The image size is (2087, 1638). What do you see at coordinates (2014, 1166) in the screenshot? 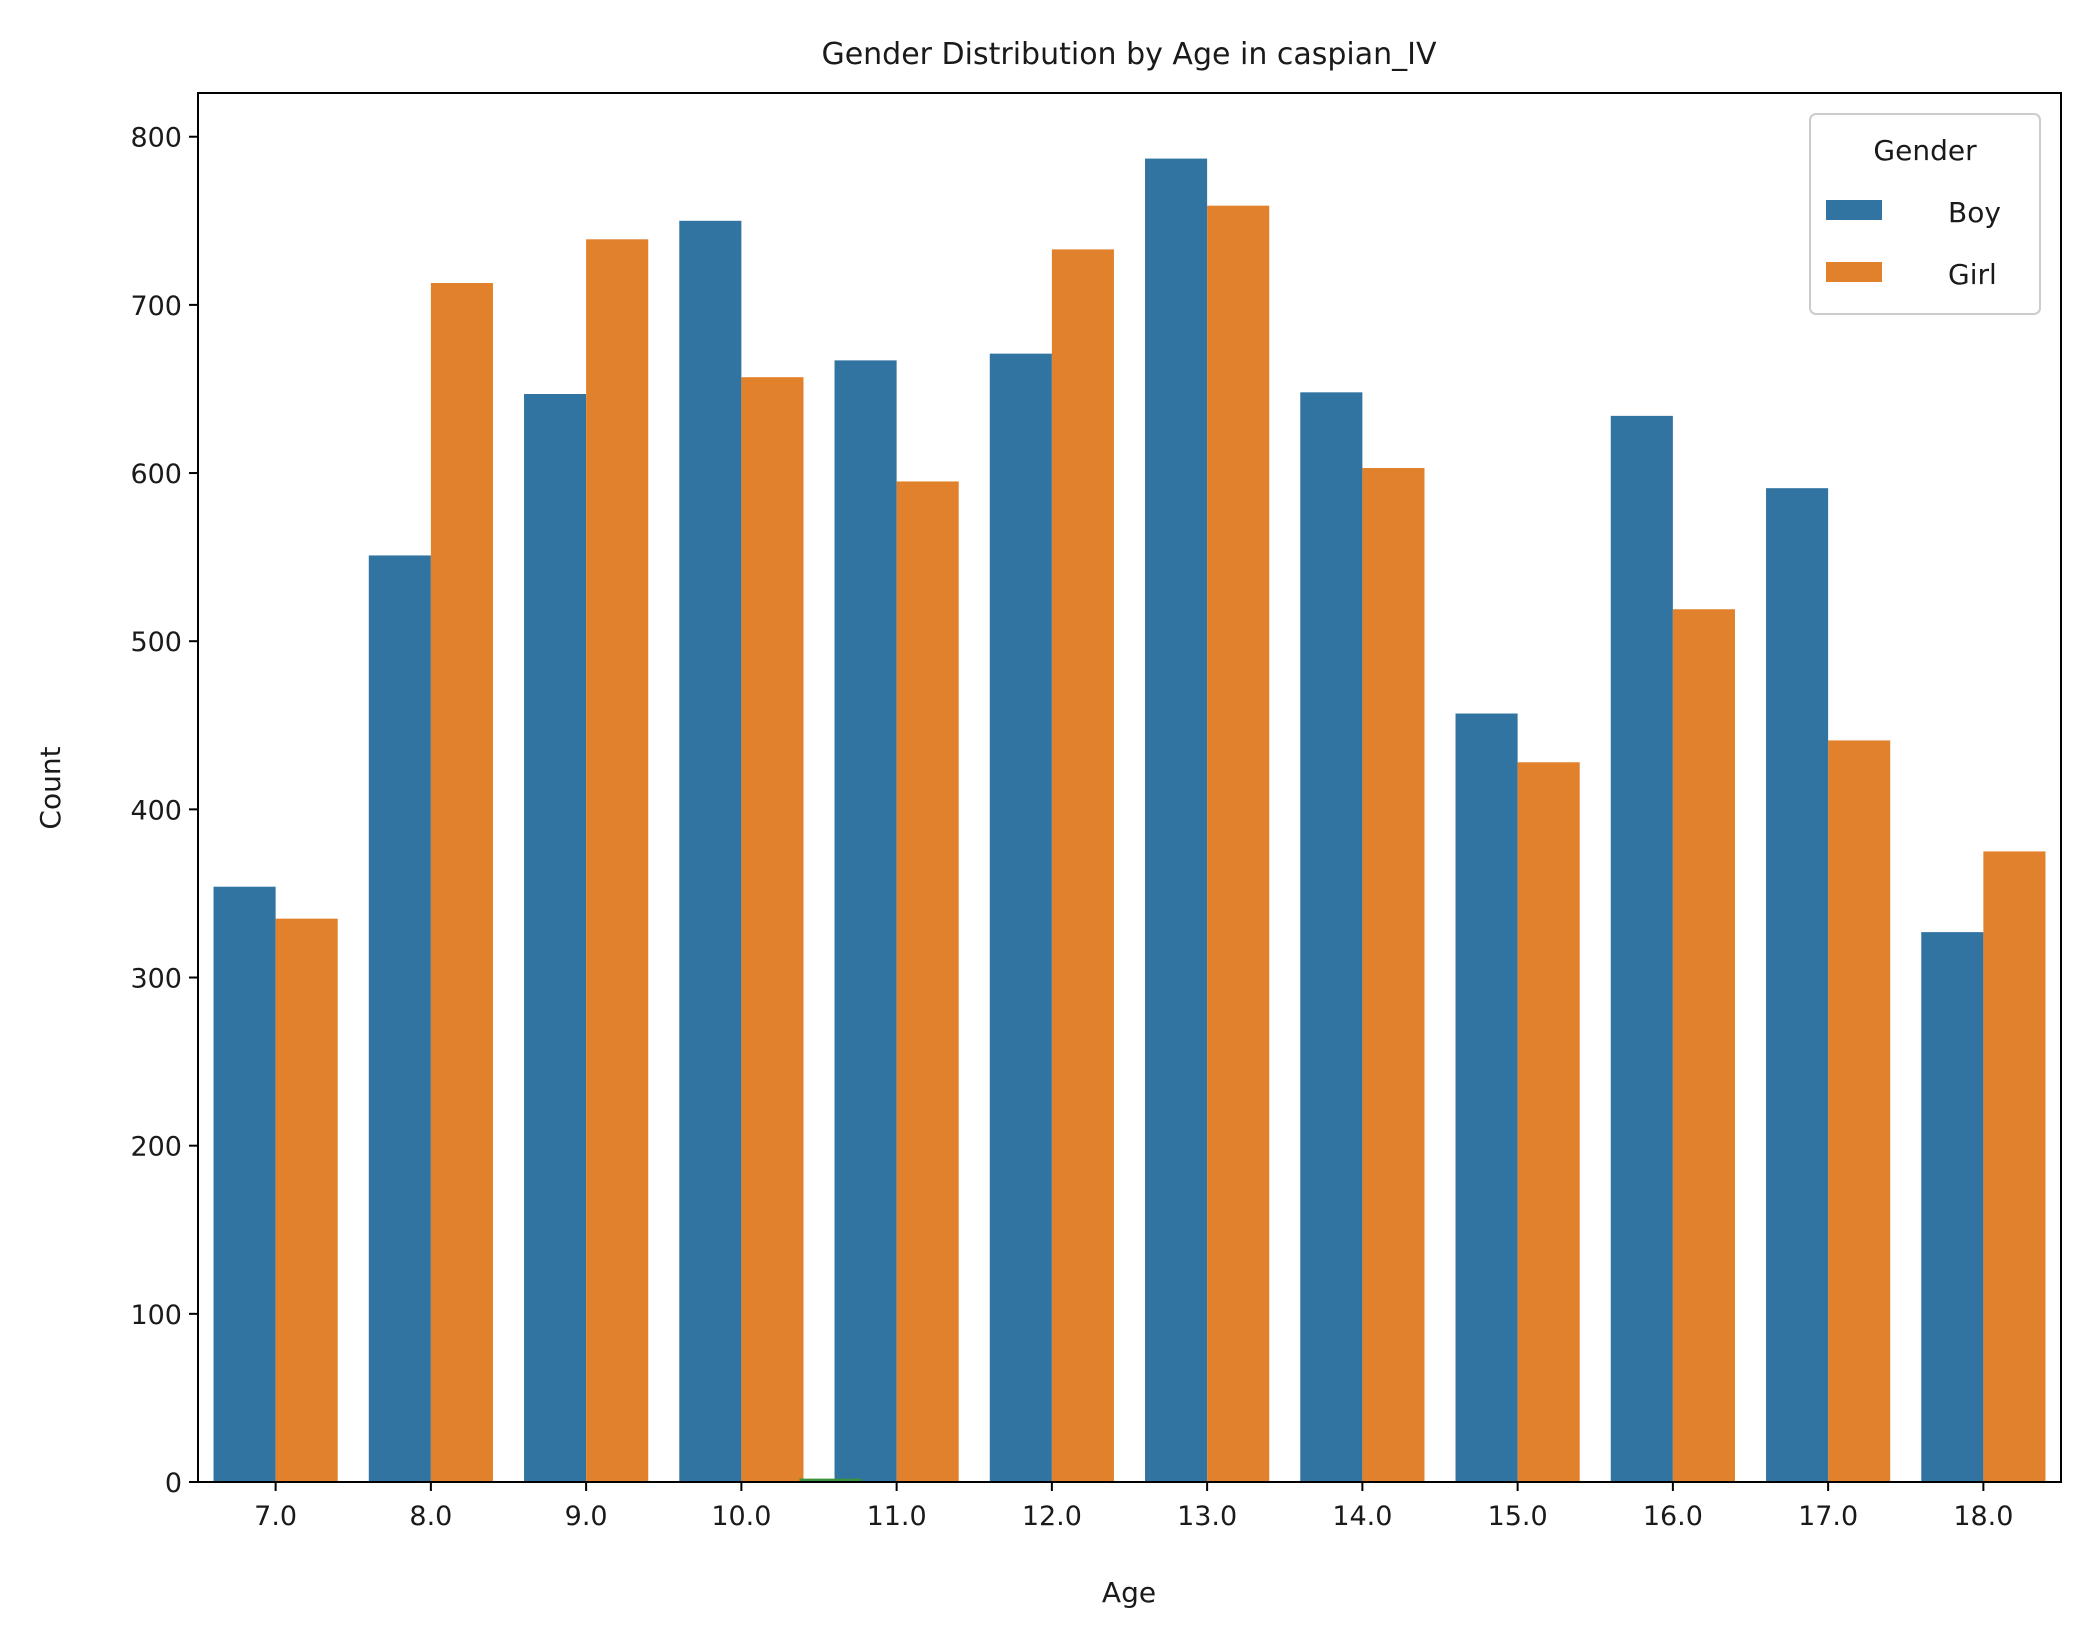
I see `bar-girl-18.0` at bounding box center [2014, 1166].